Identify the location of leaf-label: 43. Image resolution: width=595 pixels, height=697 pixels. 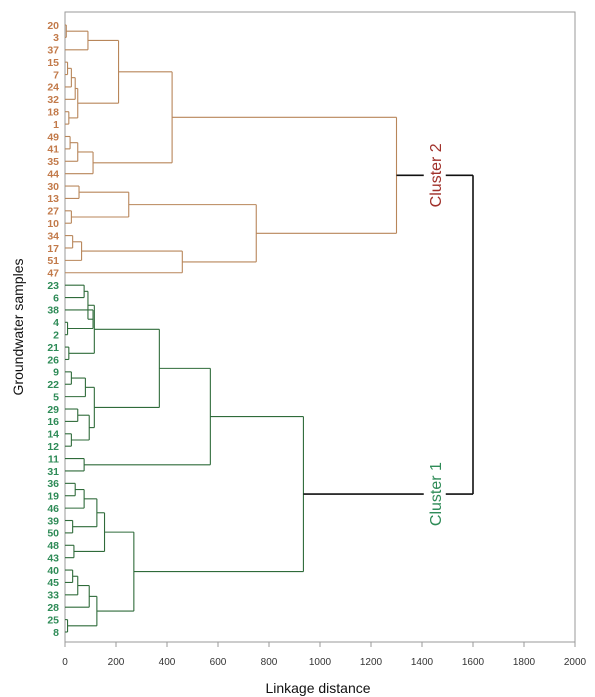
(53, 558).